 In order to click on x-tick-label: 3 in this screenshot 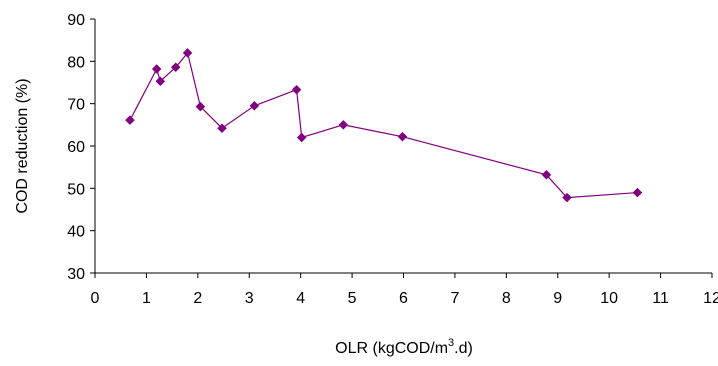, I will do `click(249, 298)`.